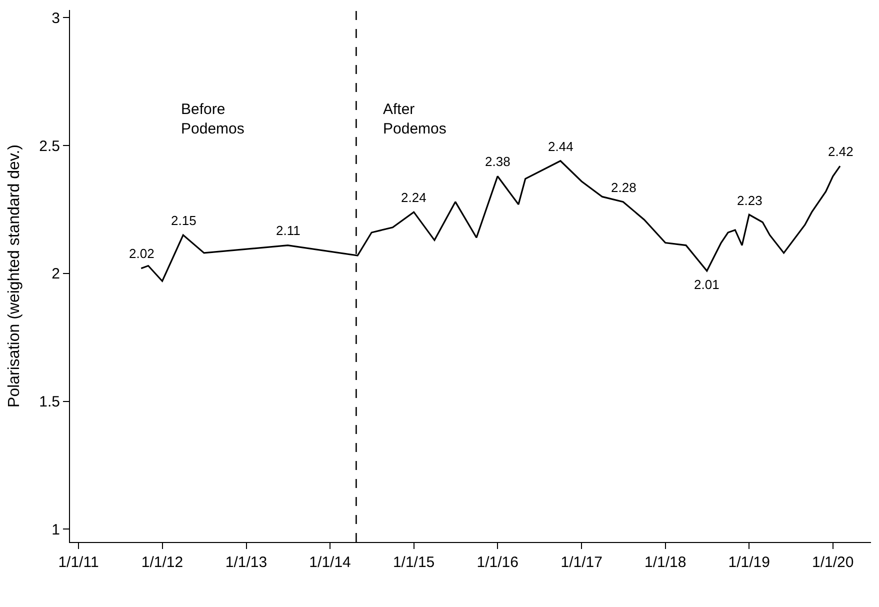  I want to click on y-tick-label: 1.5, so click(49, 402).